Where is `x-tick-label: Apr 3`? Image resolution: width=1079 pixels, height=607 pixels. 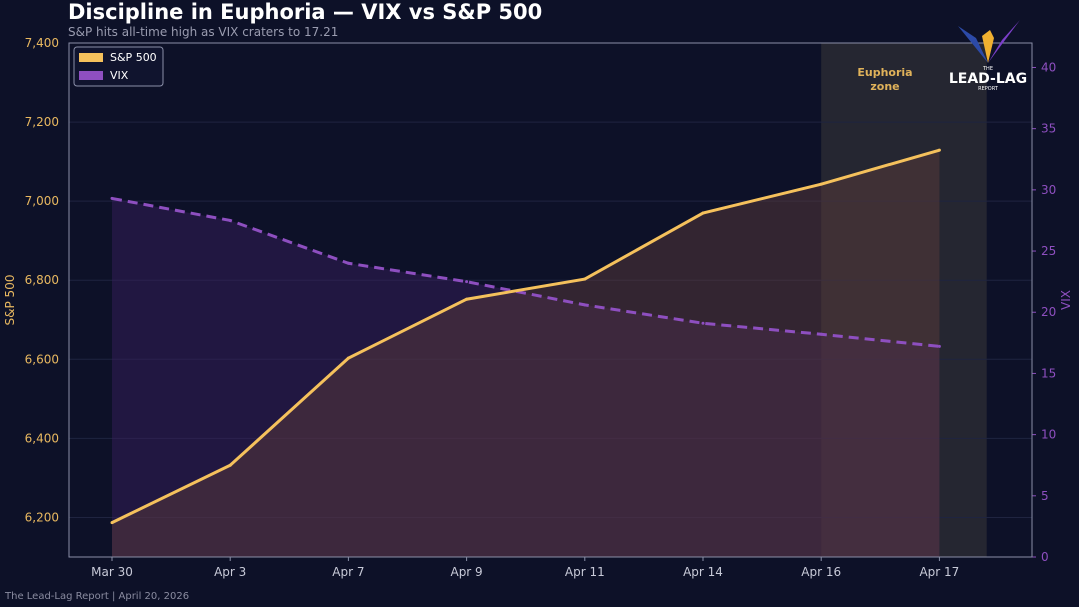 x-tick-label: Apr 3 is located at coordinates (230, 572).